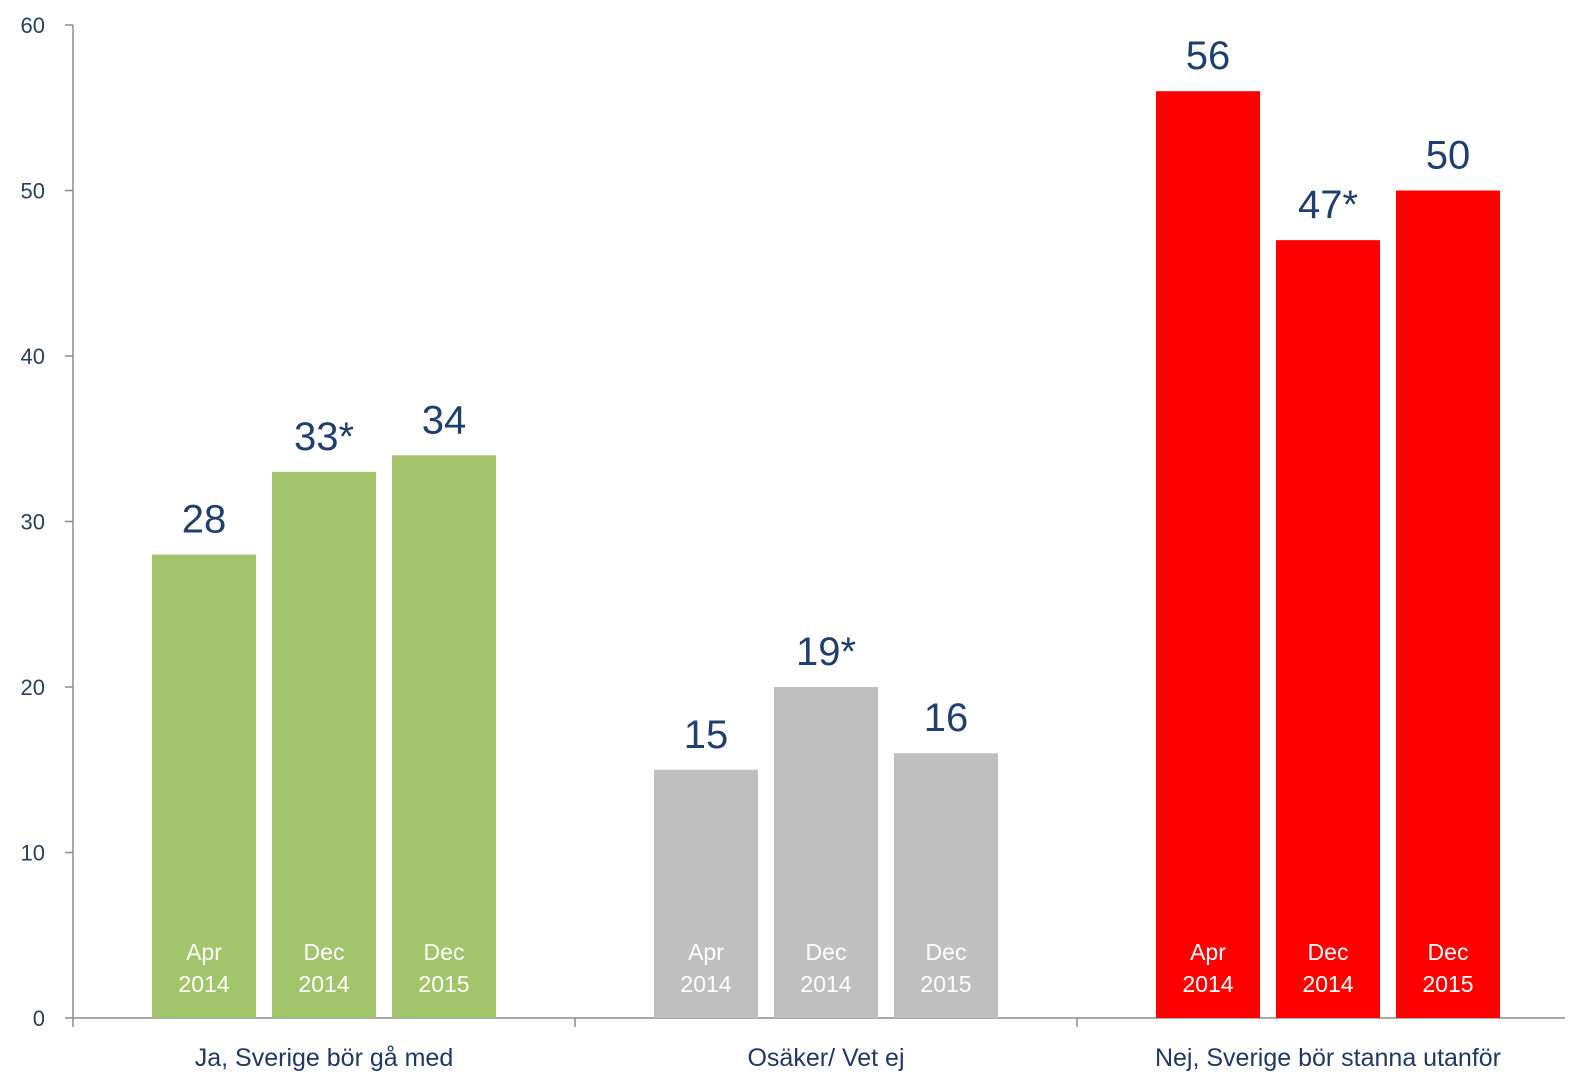 Image resolution: width=1575 pixels, height=1079 pixels. What do you see at coordinates (33, 356) in the screenshot?
I see `y-tick-label: 40` at bounding box center [33, 356].